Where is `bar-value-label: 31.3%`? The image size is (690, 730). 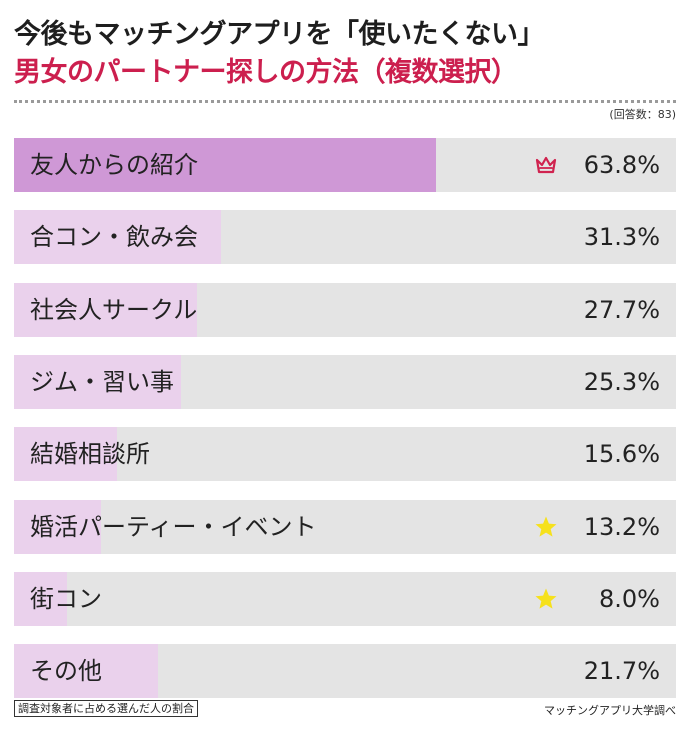
bar-value-label: 31.3% is located at coordinates (621, 237).